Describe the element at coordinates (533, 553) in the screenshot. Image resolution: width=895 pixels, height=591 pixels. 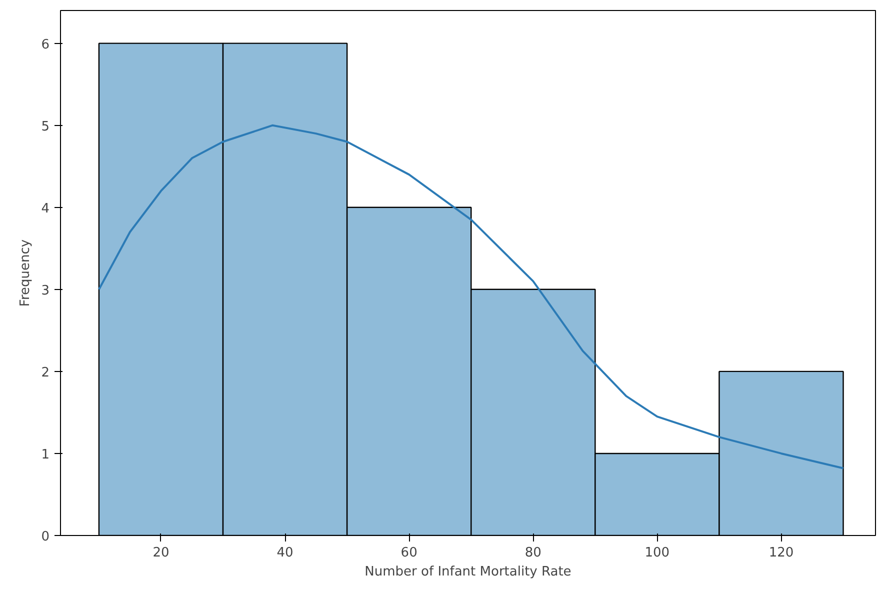
I see `x-tick-label: 80` at that location.